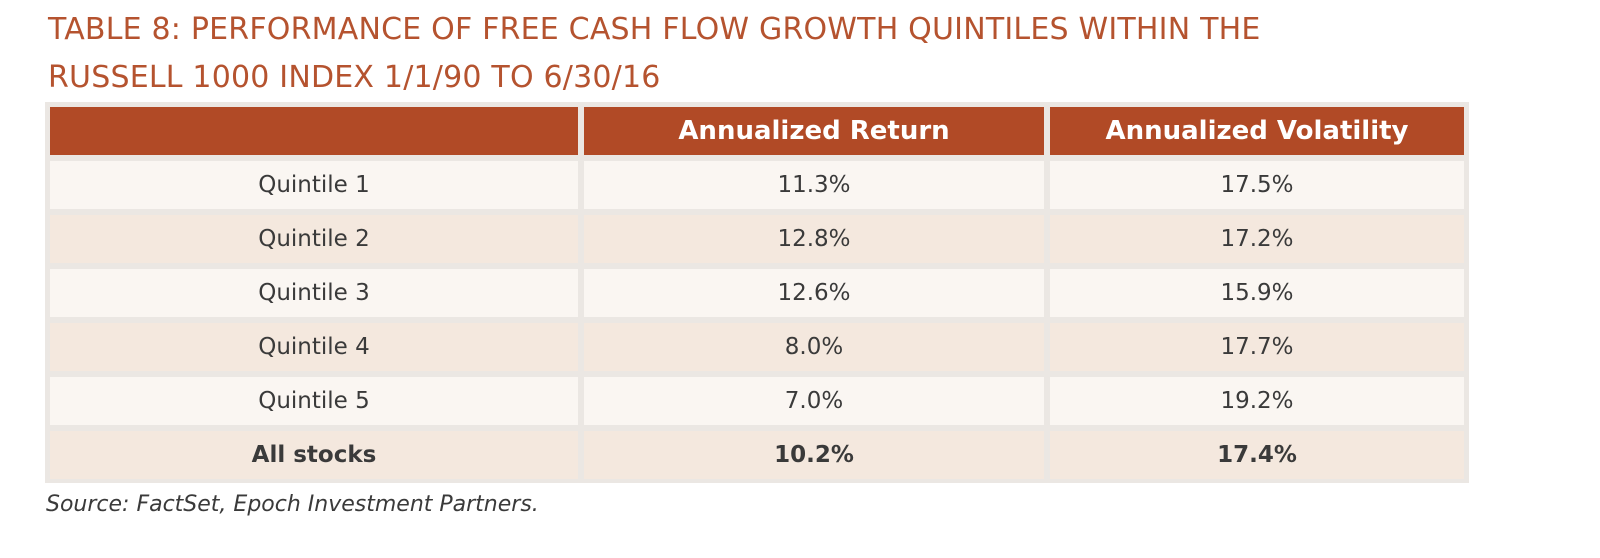  I want to click on volatility-quintile-4: 17.7%, so click(1257, 347).